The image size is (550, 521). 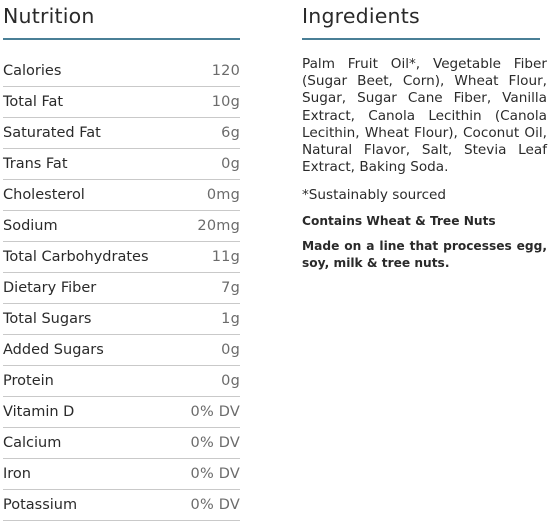 I want to click on nutrient-name: Calories, so click(x=32, y=71).